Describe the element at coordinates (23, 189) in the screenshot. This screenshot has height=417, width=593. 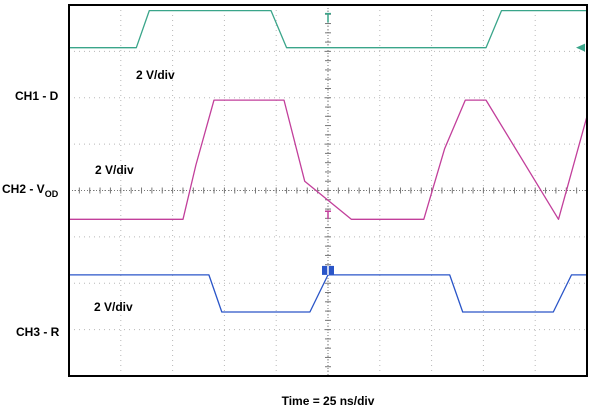
I see `ch2-label-main: CH2 - V` at that location.